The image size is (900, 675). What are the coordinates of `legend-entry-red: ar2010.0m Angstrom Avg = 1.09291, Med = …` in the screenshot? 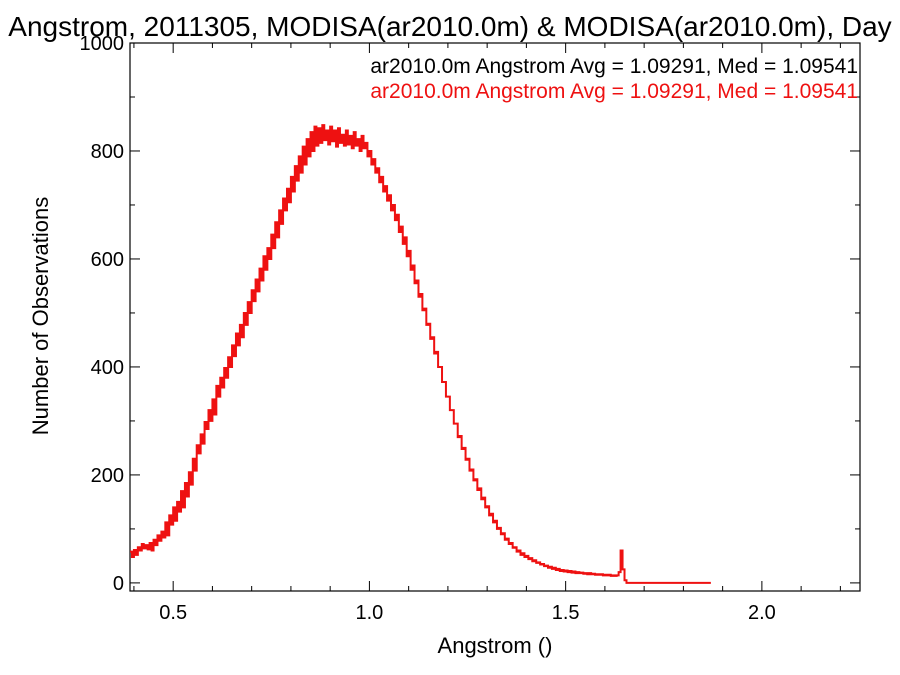 It's located at (614, 91).